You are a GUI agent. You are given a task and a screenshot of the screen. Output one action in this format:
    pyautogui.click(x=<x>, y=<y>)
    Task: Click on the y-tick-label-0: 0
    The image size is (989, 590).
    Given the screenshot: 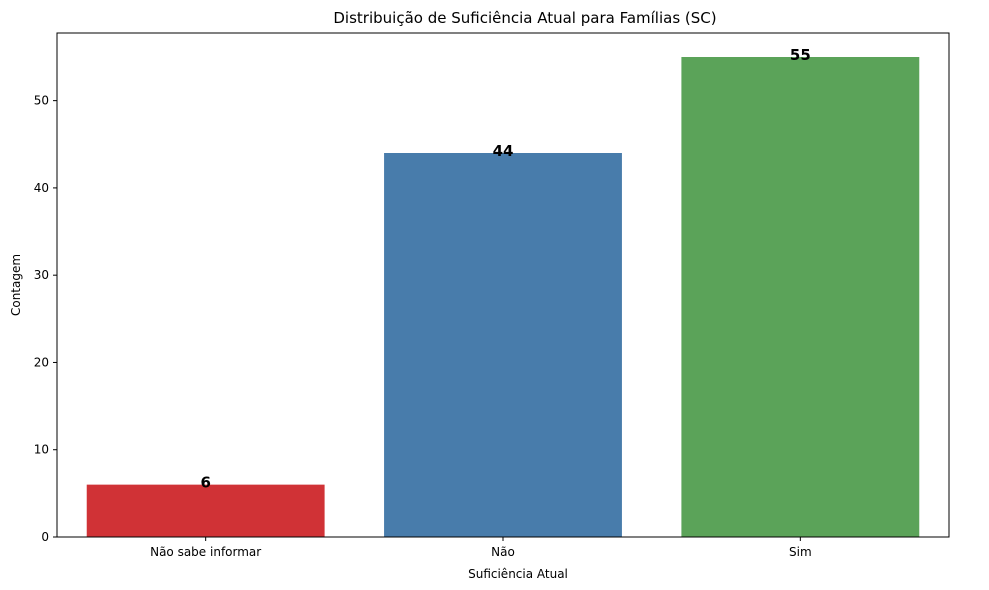 What is the action you would take?
    pyautogui.click(x=45, y=537)
    